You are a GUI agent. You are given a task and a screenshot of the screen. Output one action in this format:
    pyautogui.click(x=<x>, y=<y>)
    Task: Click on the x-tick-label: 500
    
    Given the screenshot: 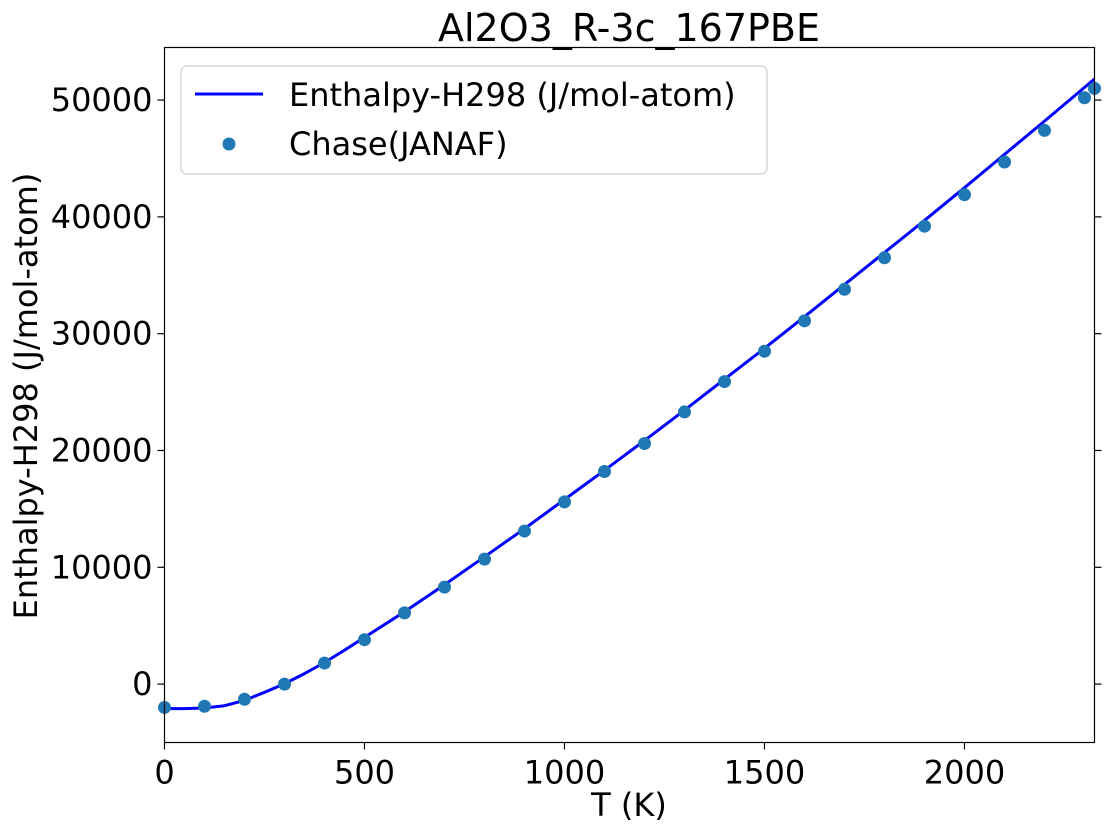 What is the action you would take?
    pyautogui.click(x=364, y=773)
    